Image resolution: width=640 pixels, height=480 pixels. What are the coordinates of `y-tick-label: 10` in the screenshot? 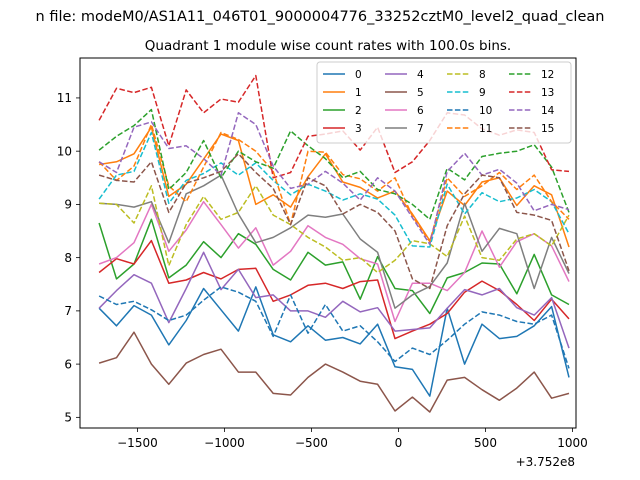 It's located at (64, 151).